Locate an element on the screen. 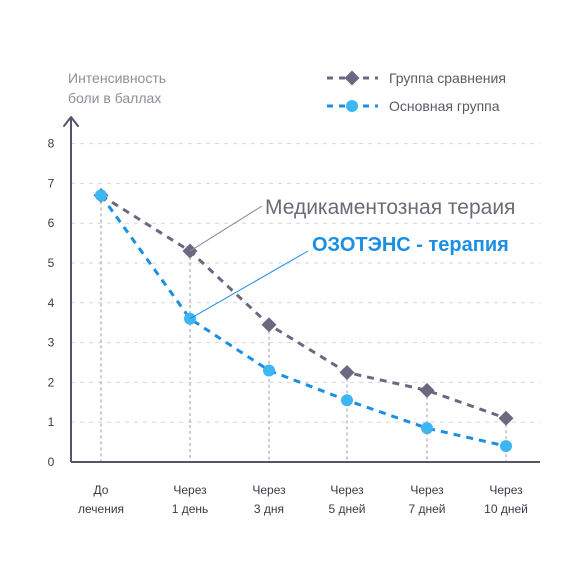 The image size is (580, 581). y-tick-label: 2 is located at coordinates (51, 382).